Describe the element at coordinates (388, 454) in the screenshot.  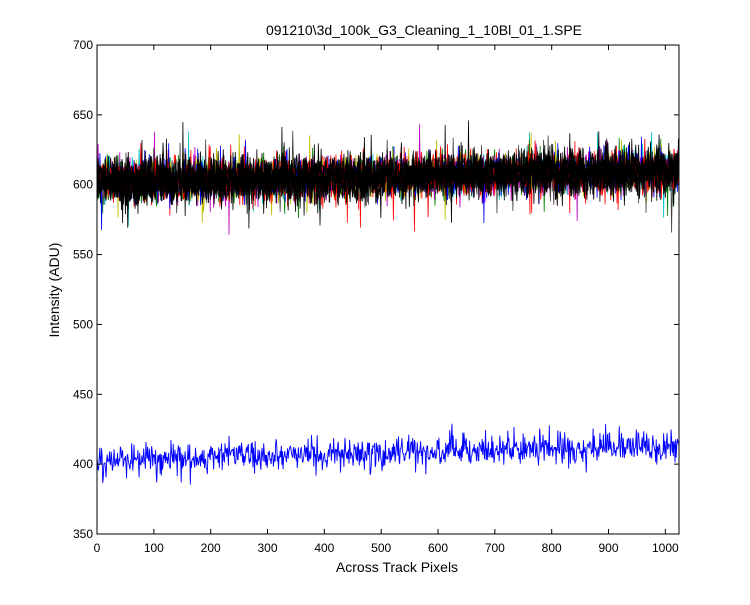
I see `series-line-blue` at that location.